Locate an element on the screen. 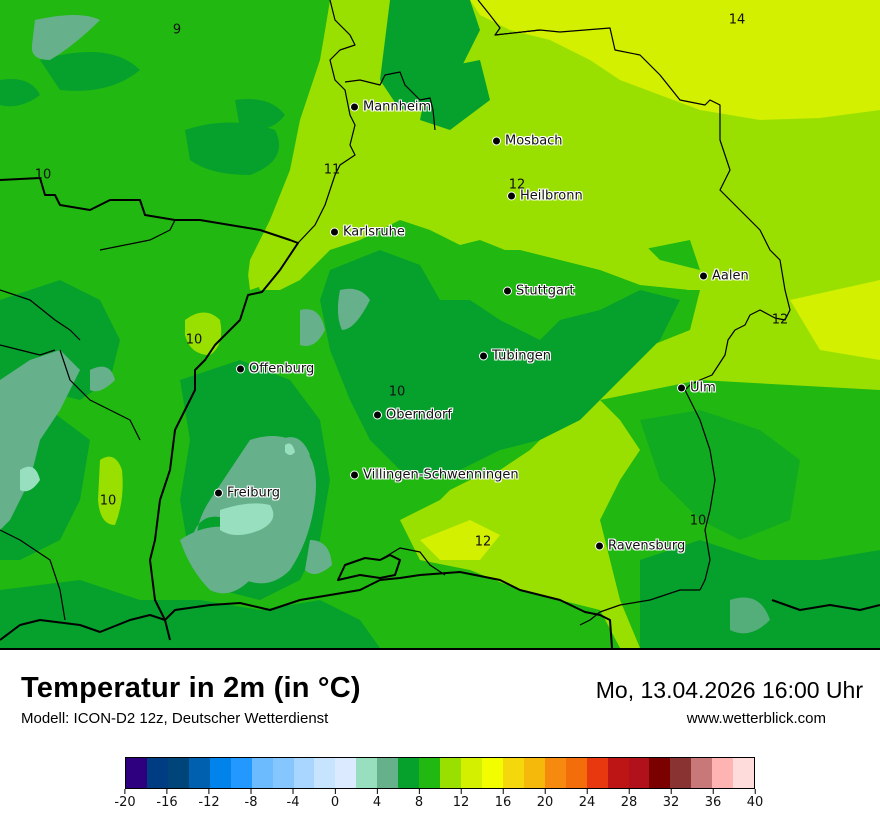 The image size is (880, 830). city-label: Mannheim is located at coordinates (397, 107).